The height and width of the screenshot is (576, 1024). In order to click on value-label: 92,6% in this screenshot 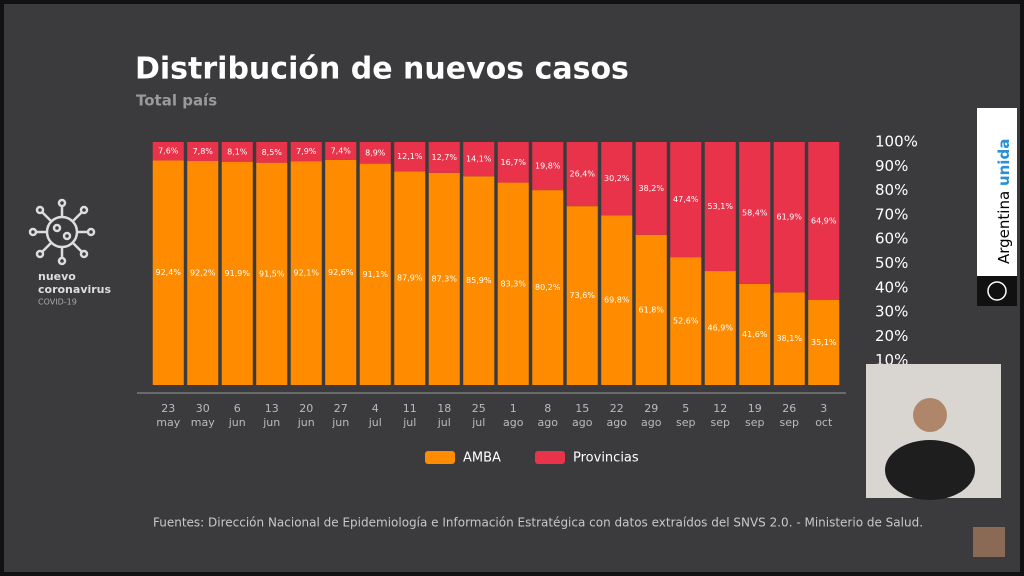, I will do `click(341, 272)`.